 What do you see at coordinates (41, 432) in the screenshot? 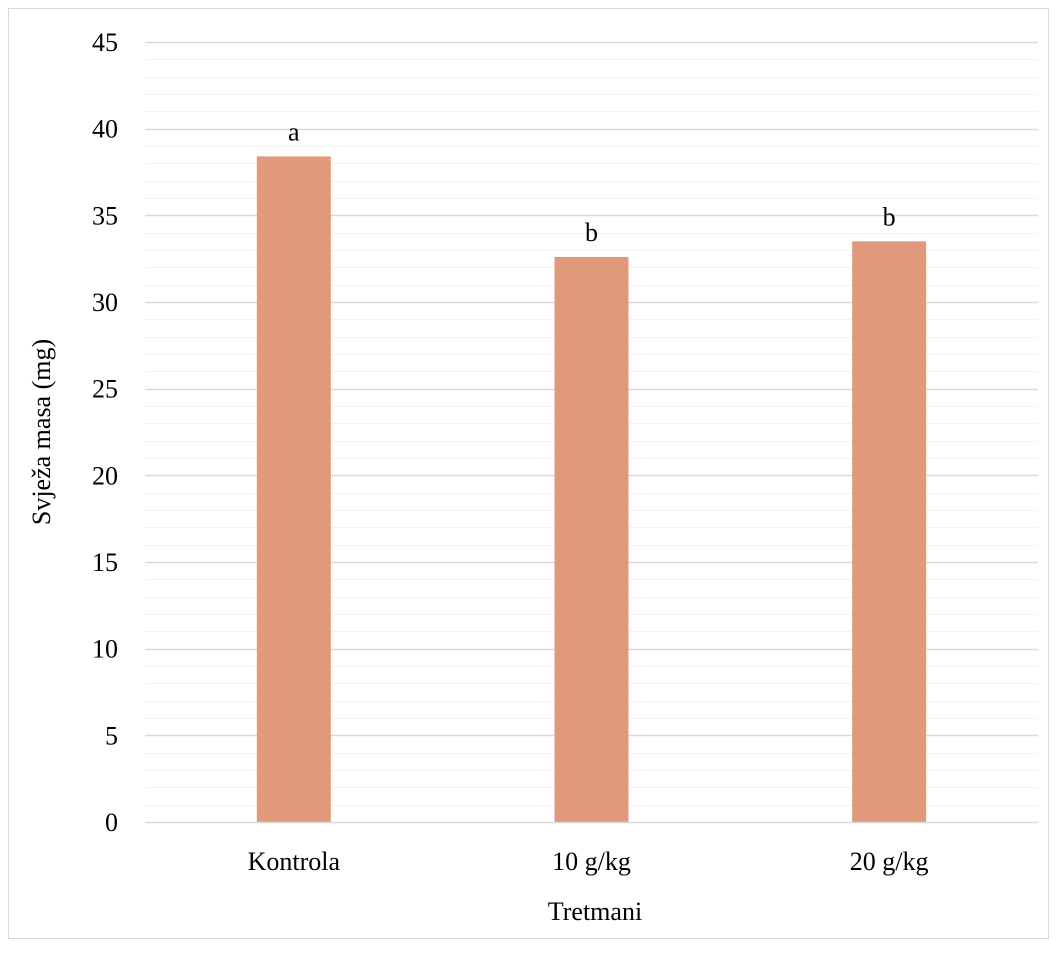
I see `y-axis-title: Svježa masa (mg)` at bounding box center [41, 432].